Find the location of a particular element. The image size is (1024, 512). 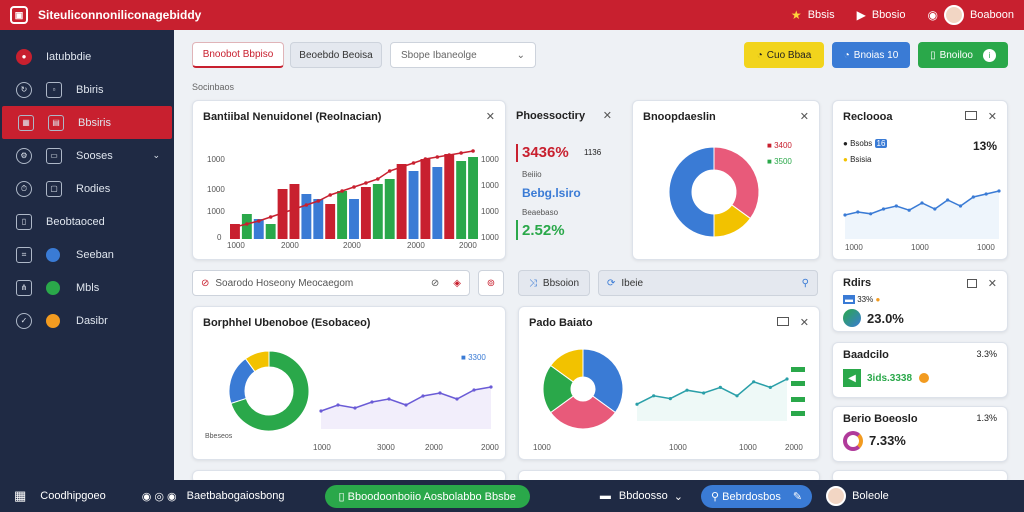

sidebar-item-4: ⏱ ▢ Rodies is located at coordinates (87, 188).